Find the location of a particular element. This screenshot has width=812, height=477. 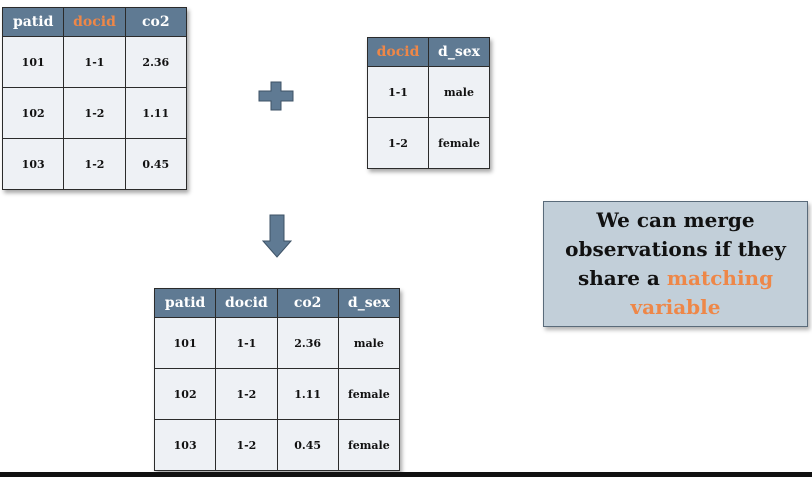

table-row: 102 1-2 1.11 is located at coordinates (94, 113).